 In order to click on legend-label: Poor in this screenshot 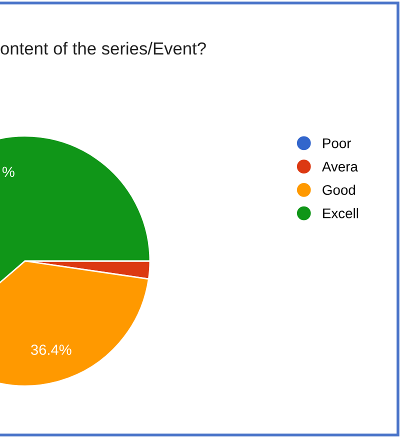, I will do `click(337, 143)`.